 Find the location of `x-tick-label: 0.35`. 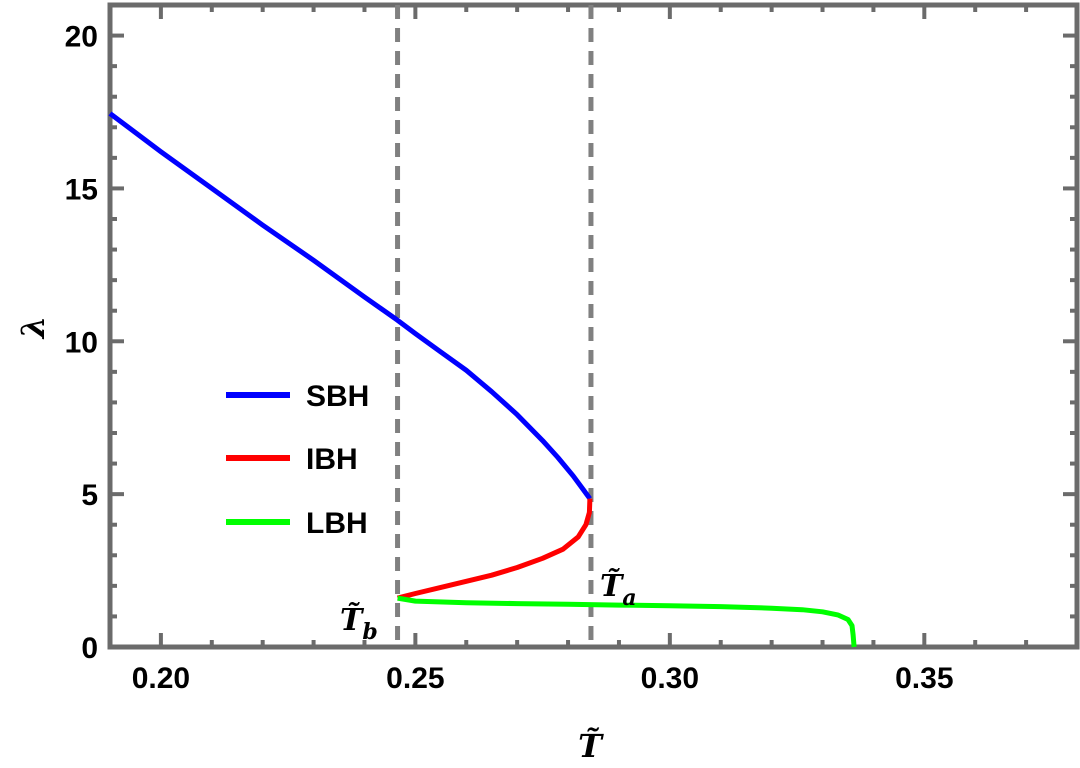

x-tick-label: 0.35 is located at coordinates (924, 678).